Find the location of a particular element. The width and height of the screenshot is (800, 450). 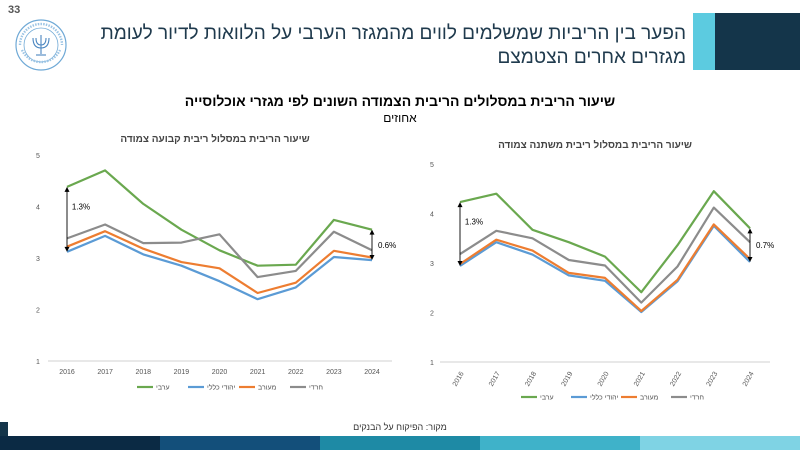

section-subtitle: אחוזים is located at coordinates (400, 118).